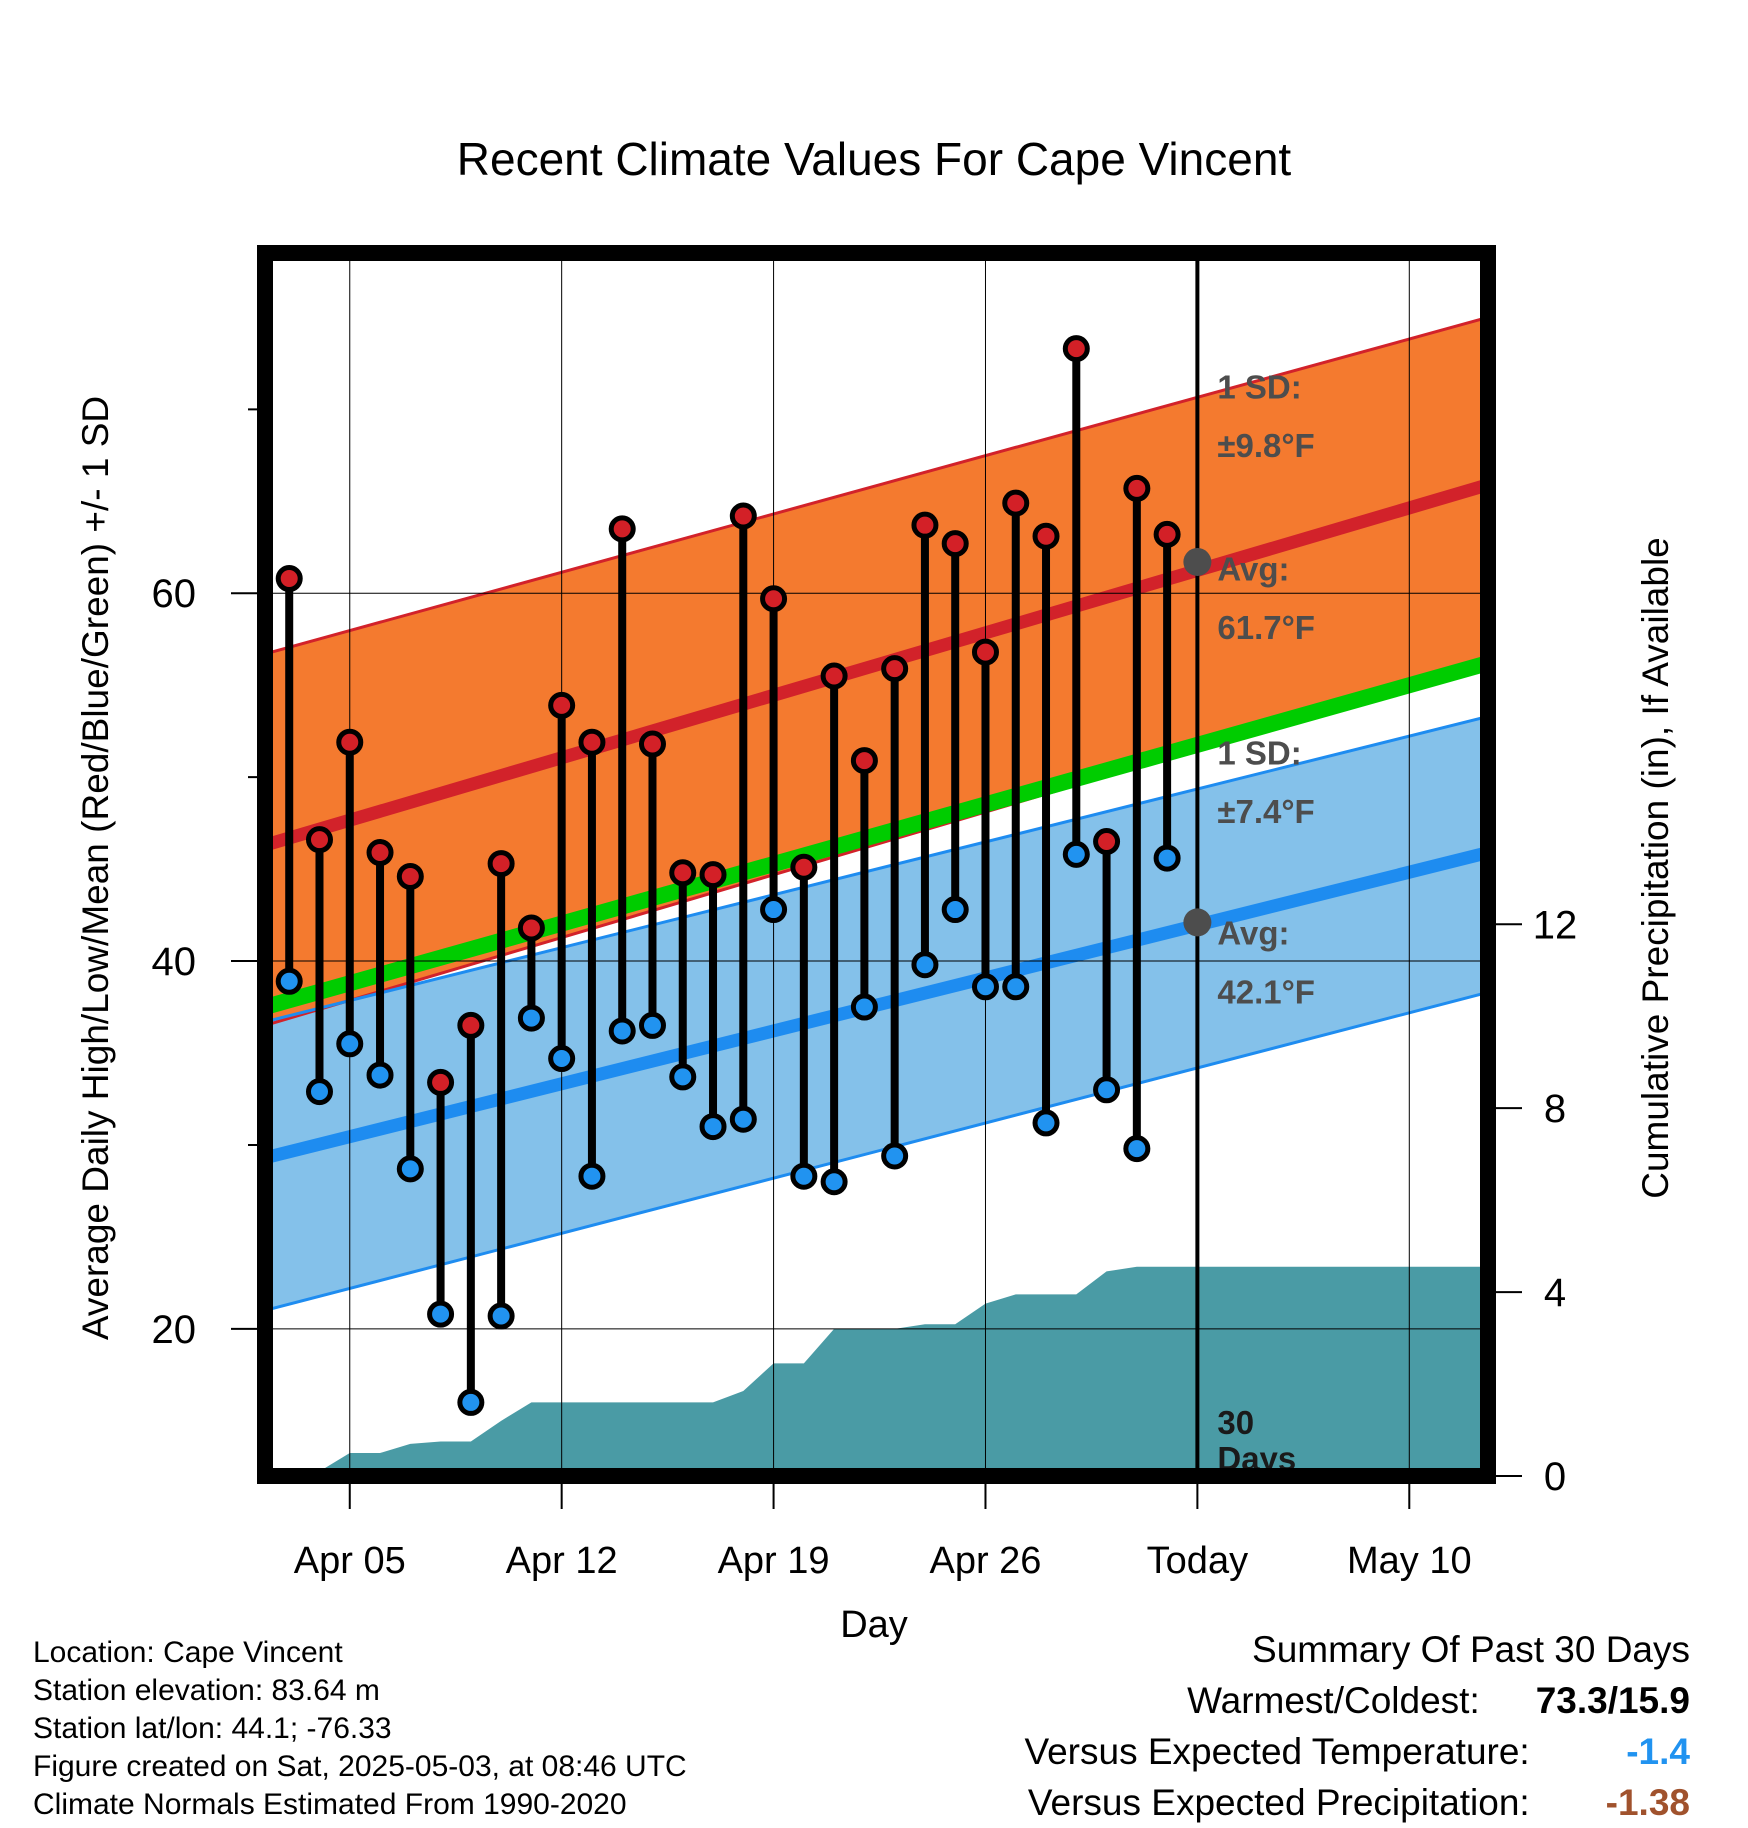 The image size is (1748, 1828). I want to click on high-sd-value: ±9.8°F, so click(1265, 445).